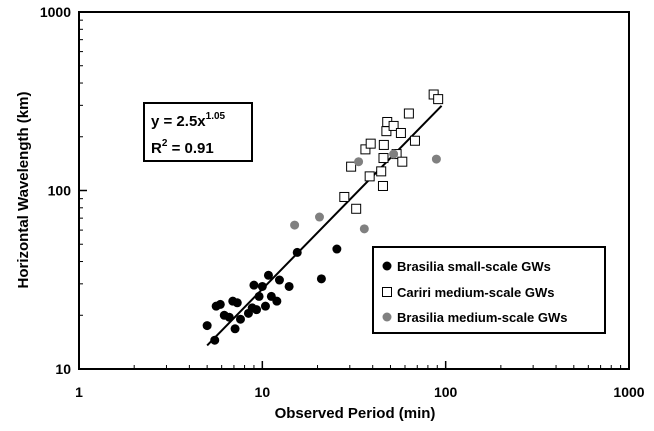  I want to click on x-tick-label: 10, so click(263, 392).